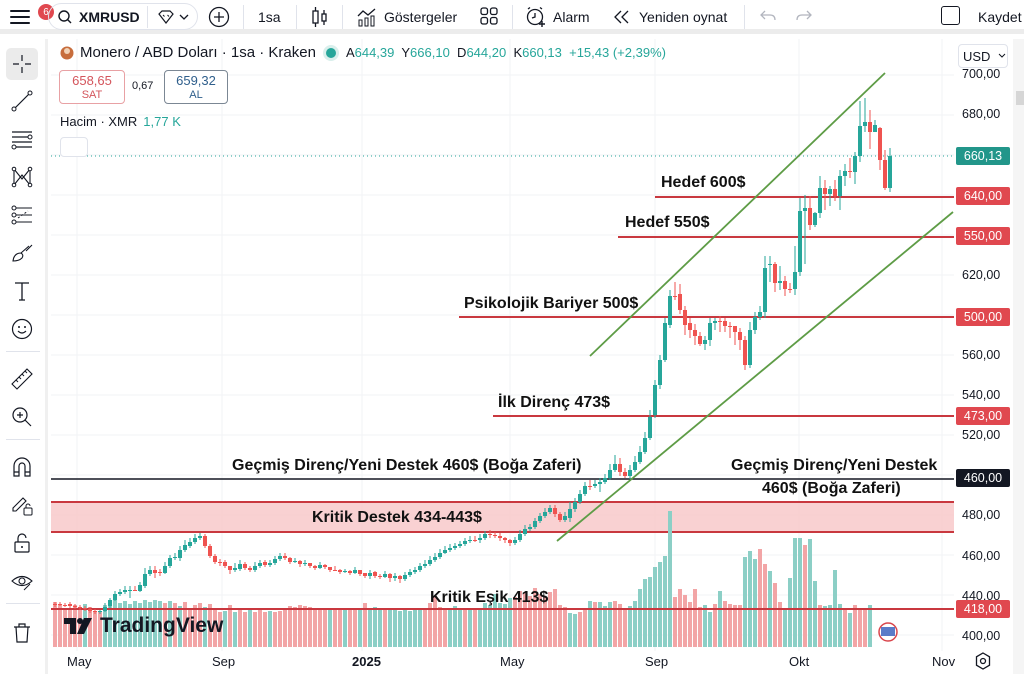 The height and width of the screenshot is (674, 1024). What do you see at coordinates (667, 222) in the screenshot?
I see `annotation-label: Hedef 550$` at bounding box center [667, 222].